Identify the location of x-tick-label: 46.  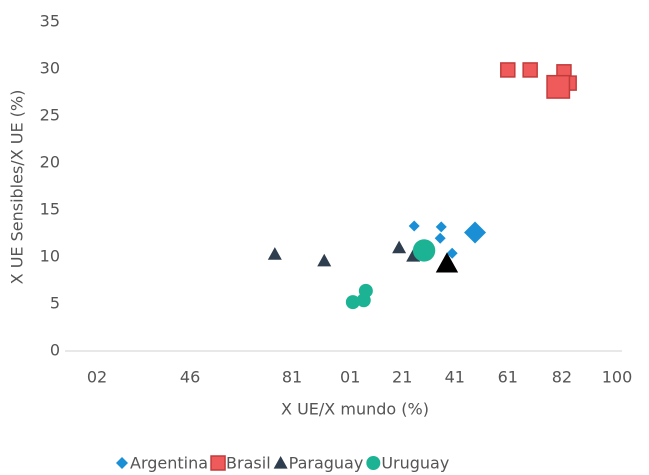
(190, 377).